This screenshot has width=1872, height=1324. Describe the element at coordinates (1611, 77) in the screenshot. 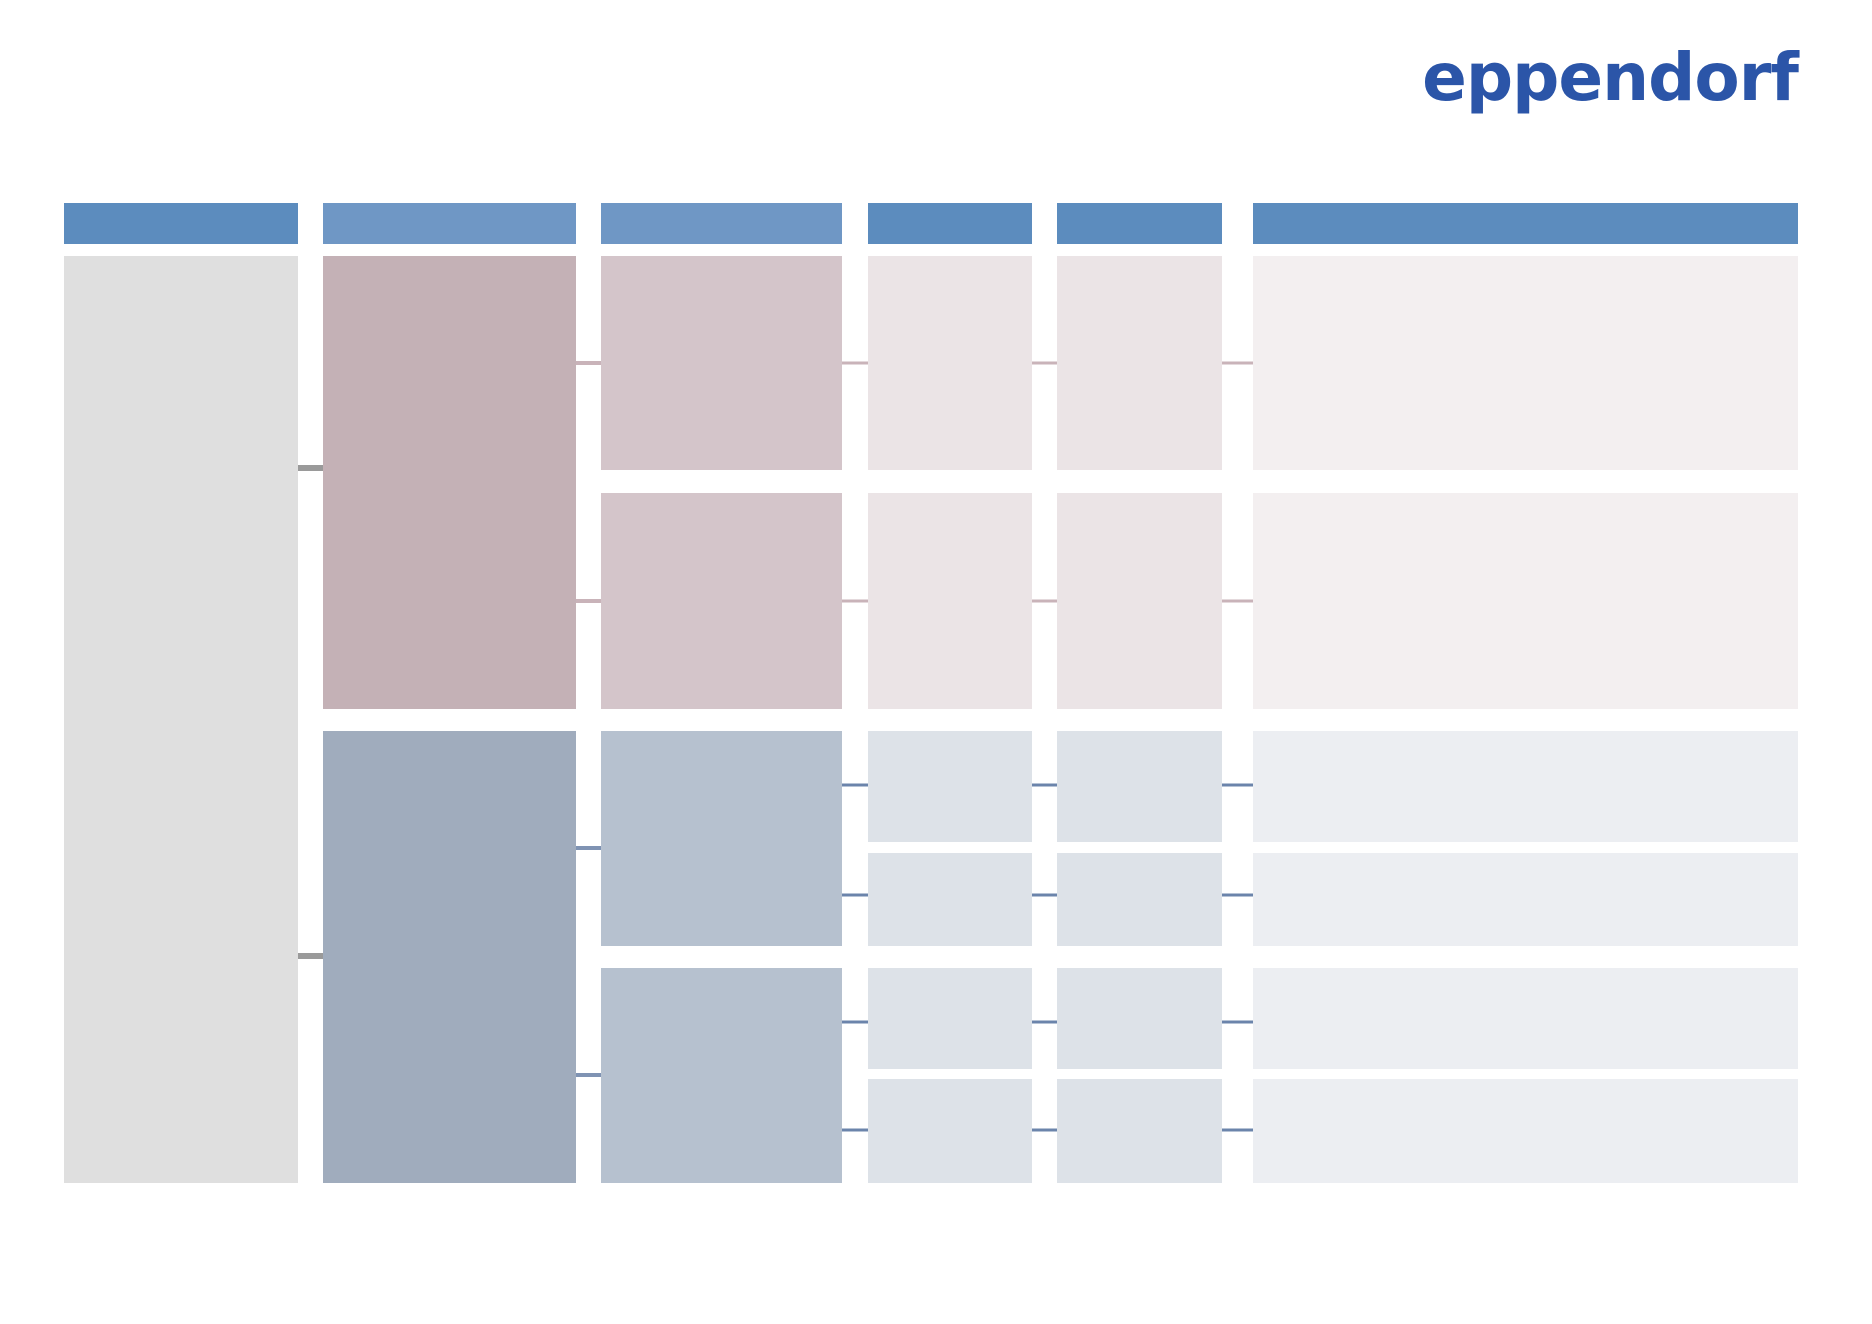

I see `logo: eppendorf` at that location.